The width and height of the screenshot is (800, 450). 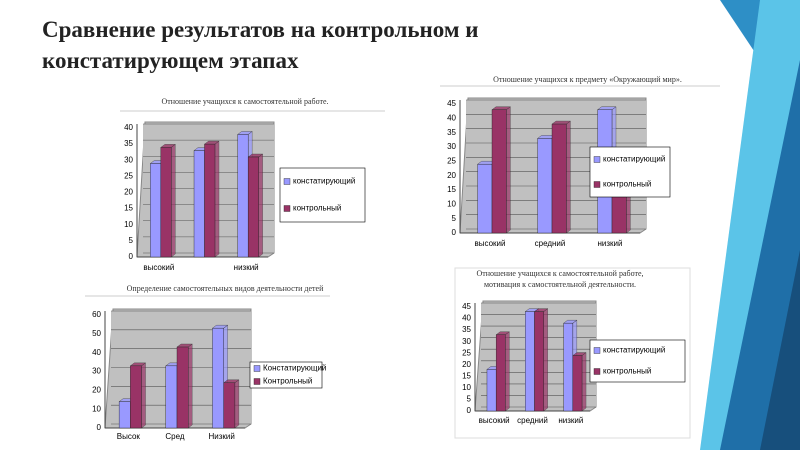 I want to click on y-tick-label: 50, so click(x=96, y=333).